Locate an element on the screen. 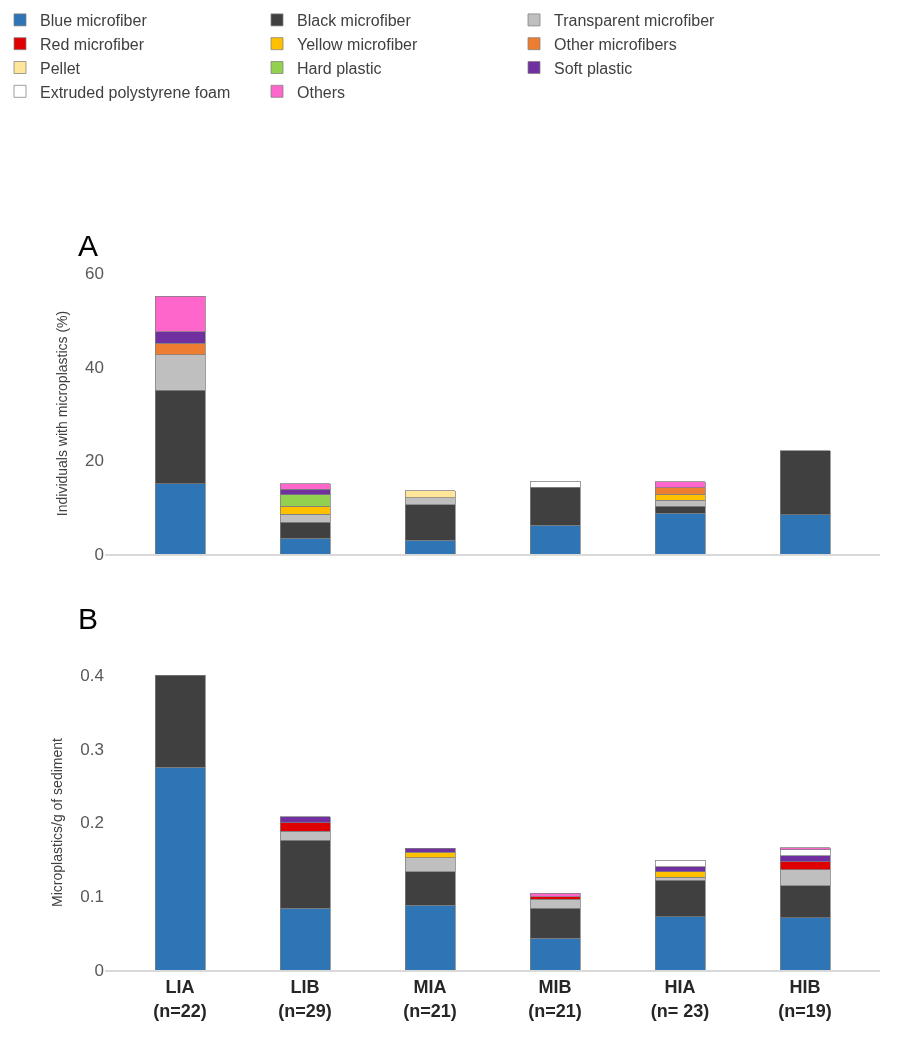  legend-label: Blue microfiber is located at coordinates (94, 21).